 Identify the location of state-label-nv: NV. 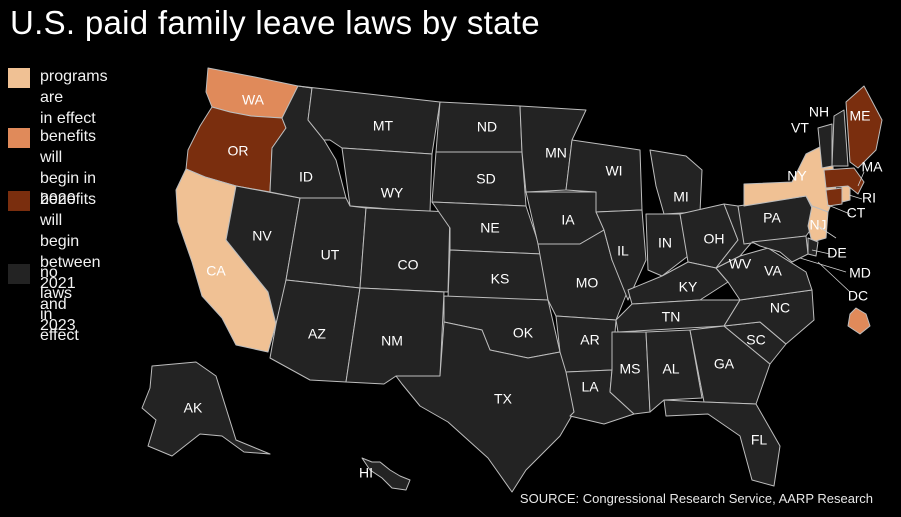
(262, 236).